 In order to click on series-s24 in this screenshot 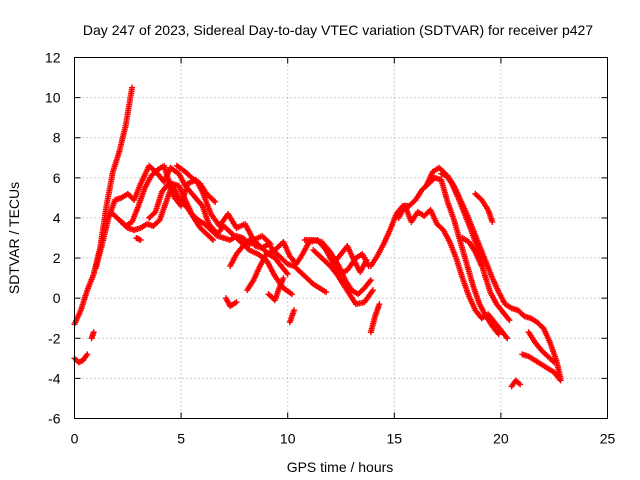, I will do `click(484, 207)`.